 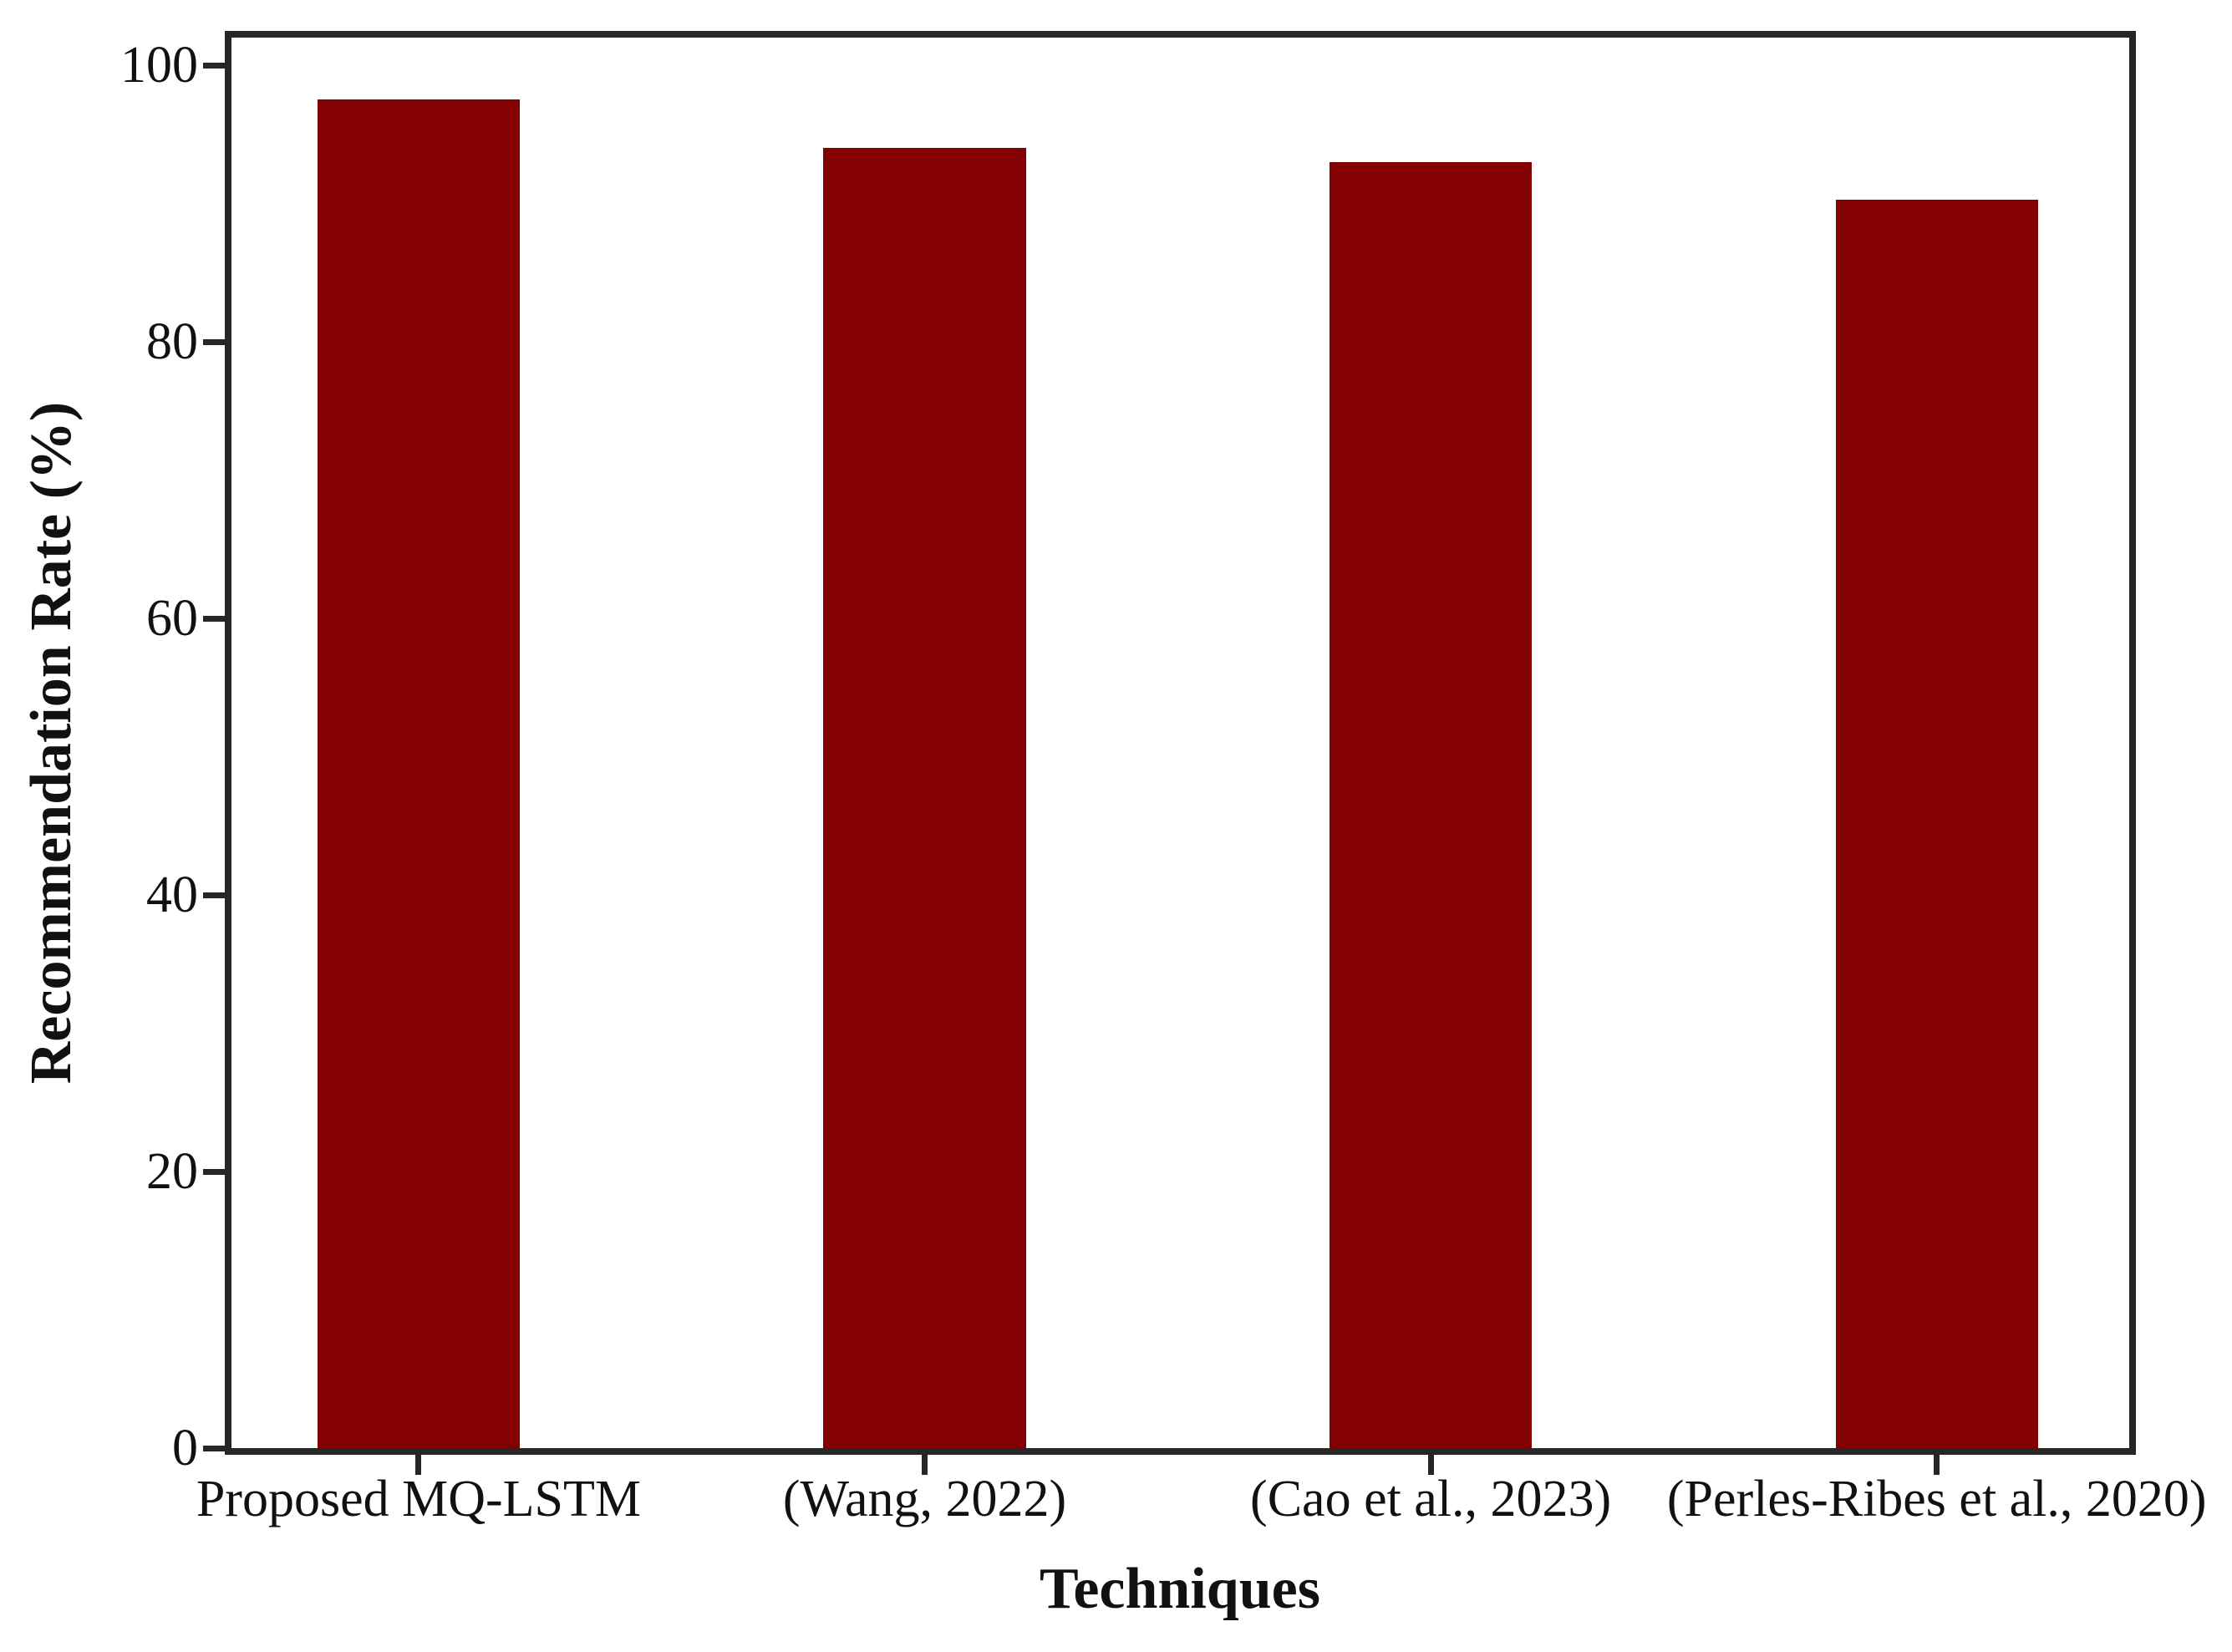 I want to click on y-tick-label-40: 40, so click(x=172, y=896).